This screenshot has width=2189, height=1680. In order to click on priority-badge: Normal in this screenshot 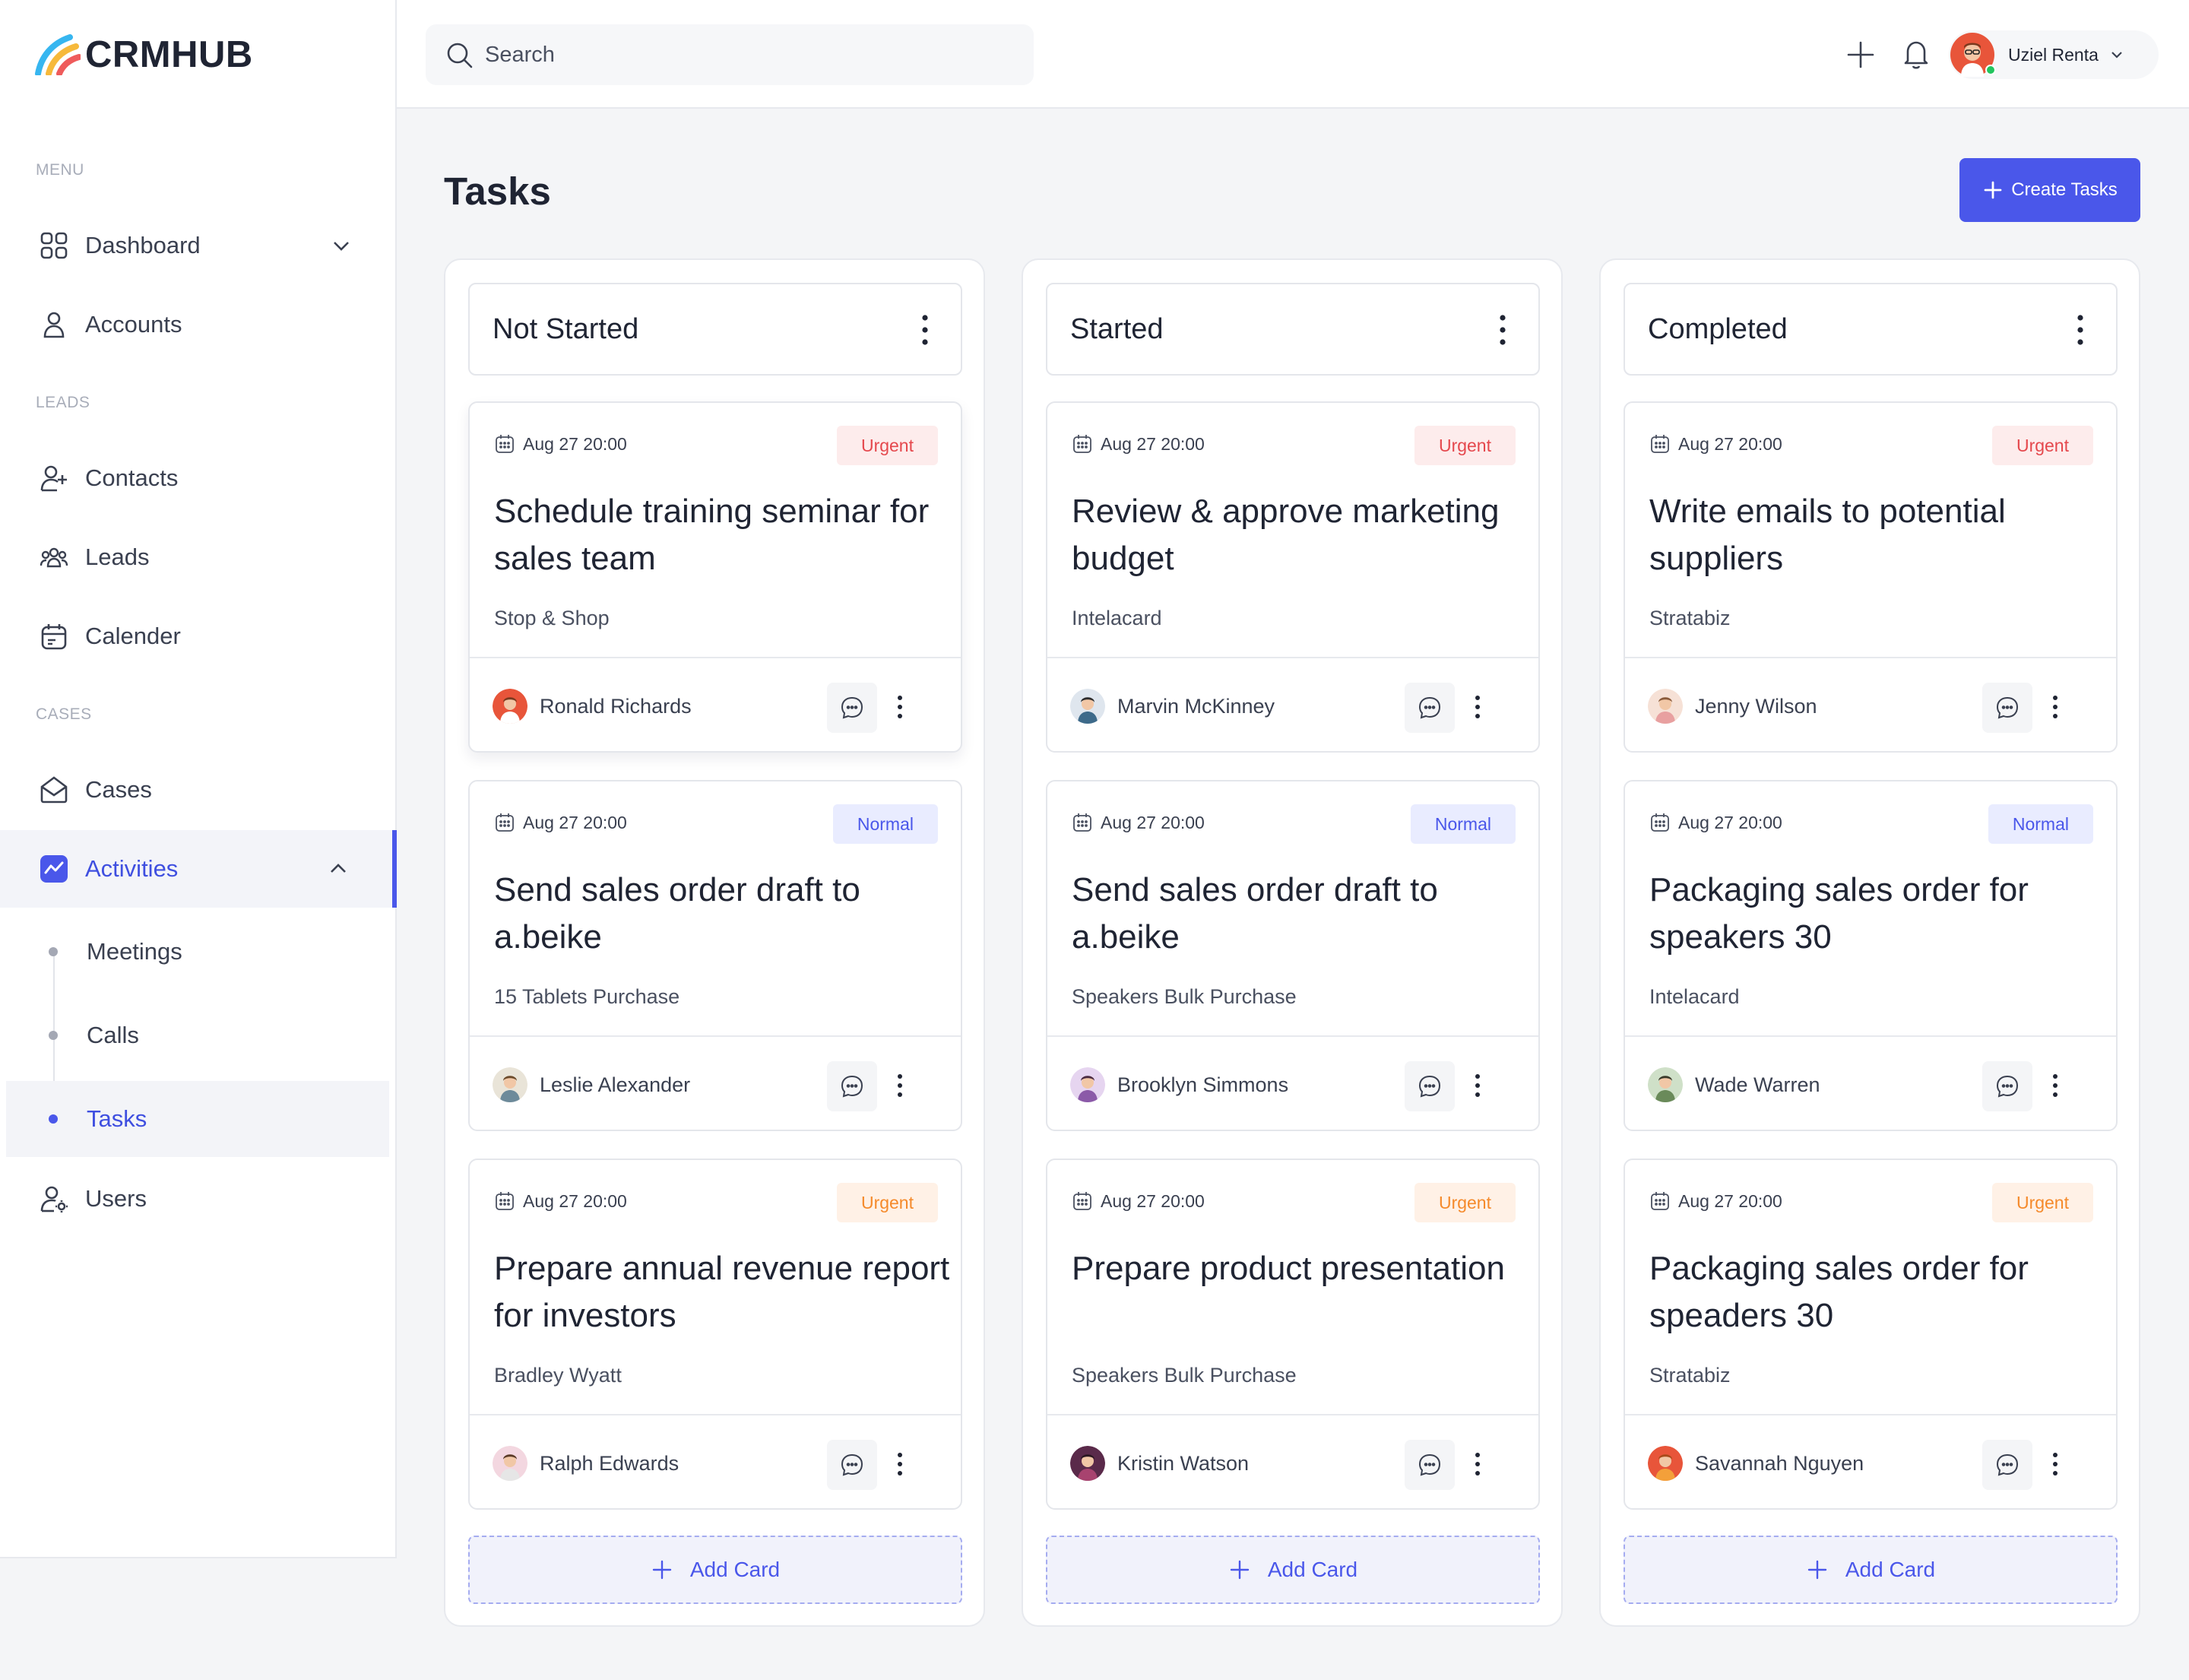, I will do `click(885, 824)`.